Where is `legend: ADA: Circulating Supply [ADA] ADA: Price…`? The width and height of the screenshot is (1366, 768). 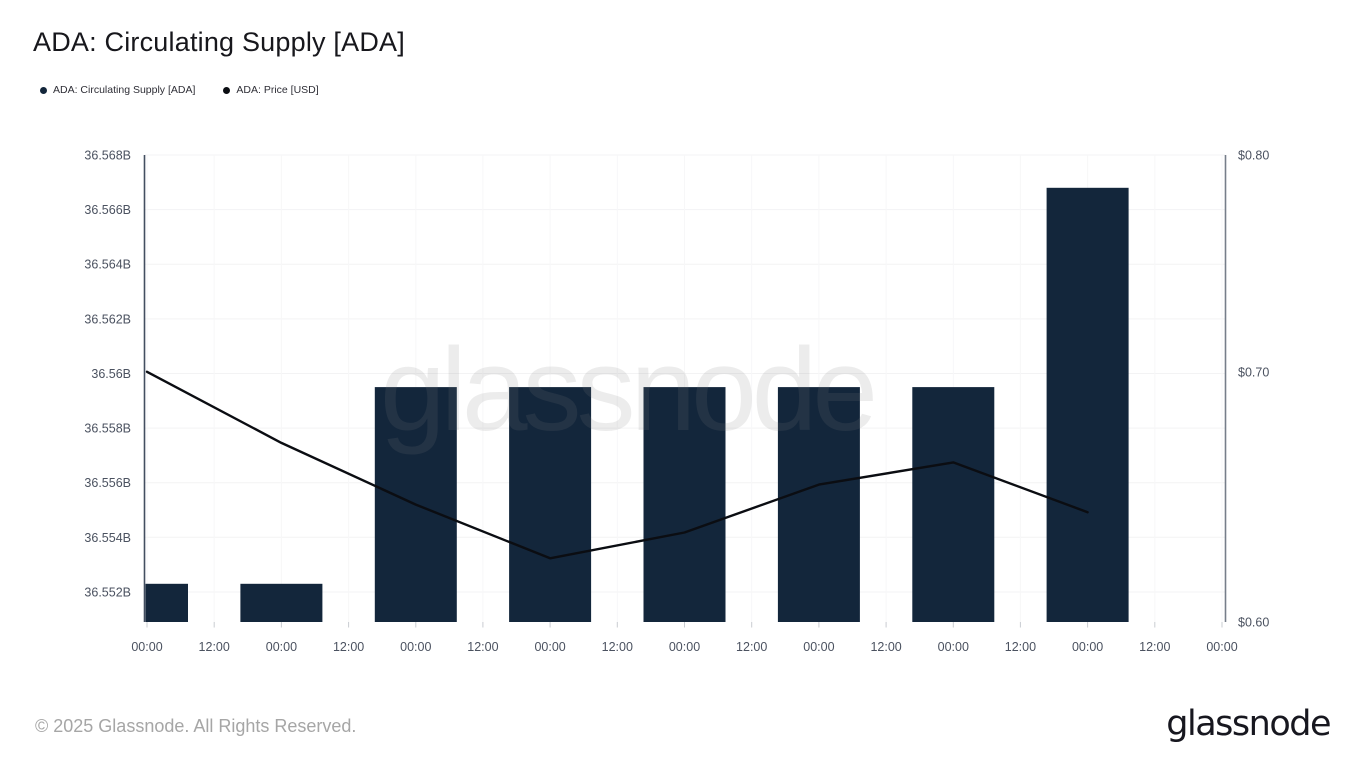
legend: ADA: Circulating Supply [ADA] ADA: Price… is located at coordinates (179, 90).